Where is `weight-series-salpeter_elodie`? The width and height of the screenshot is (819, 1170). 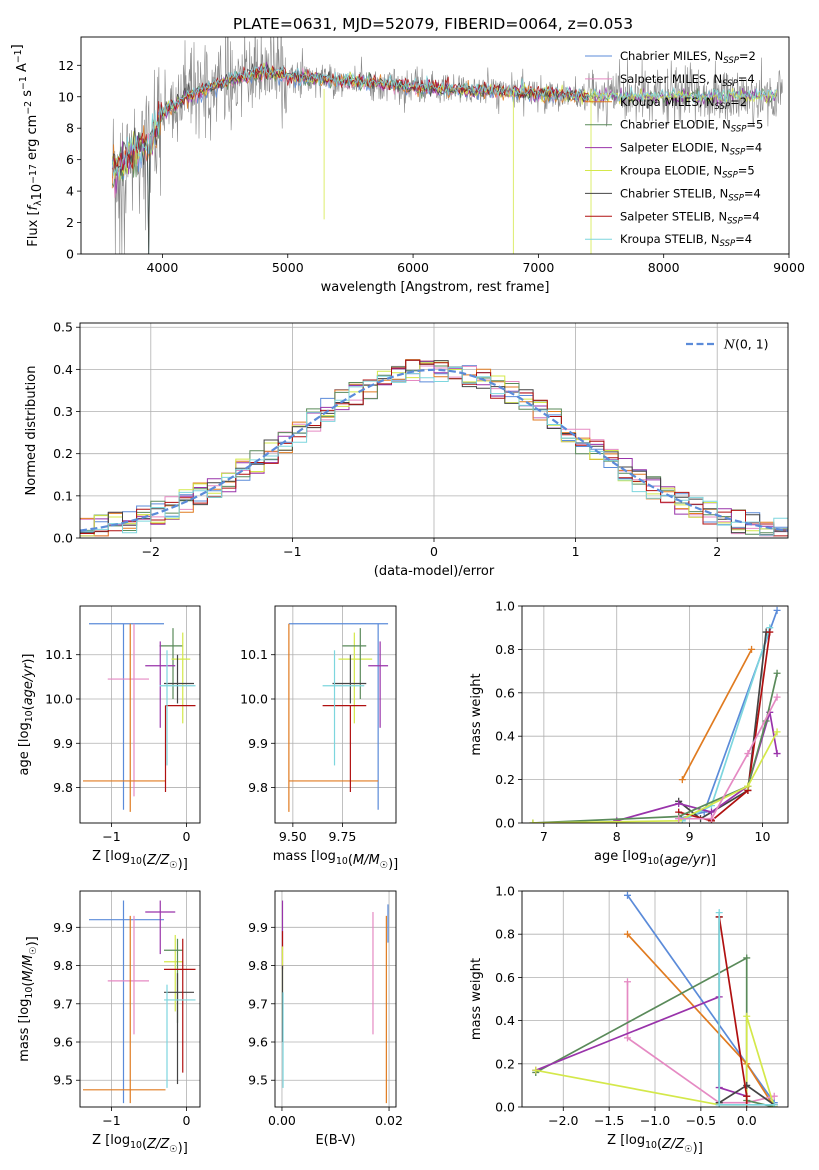
weight-series-salpeter_elodie is located at coordinates (641, 1046).